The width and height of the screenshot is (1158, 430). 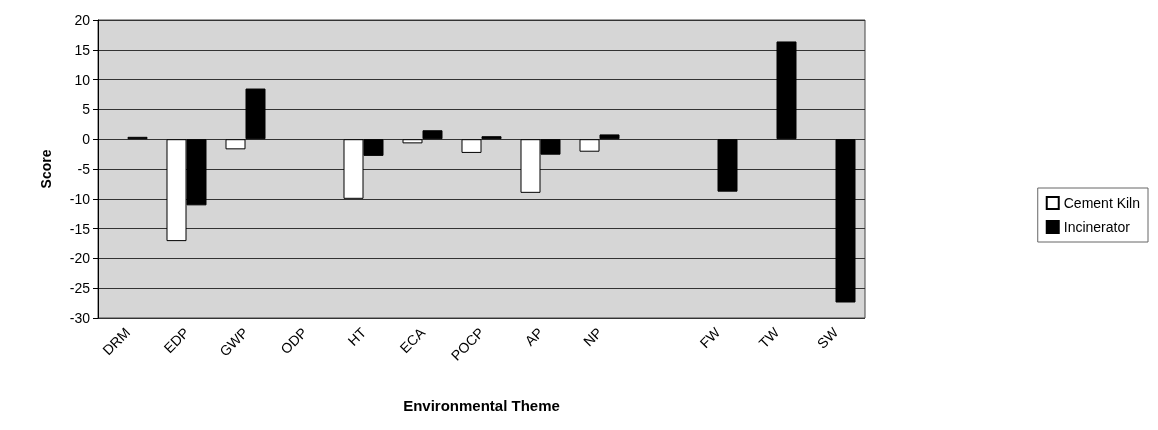 What do you see at coordinates (80, 288) in the screenshot?
I see `y-tick-label: -25` at bounding box center [80, 288].